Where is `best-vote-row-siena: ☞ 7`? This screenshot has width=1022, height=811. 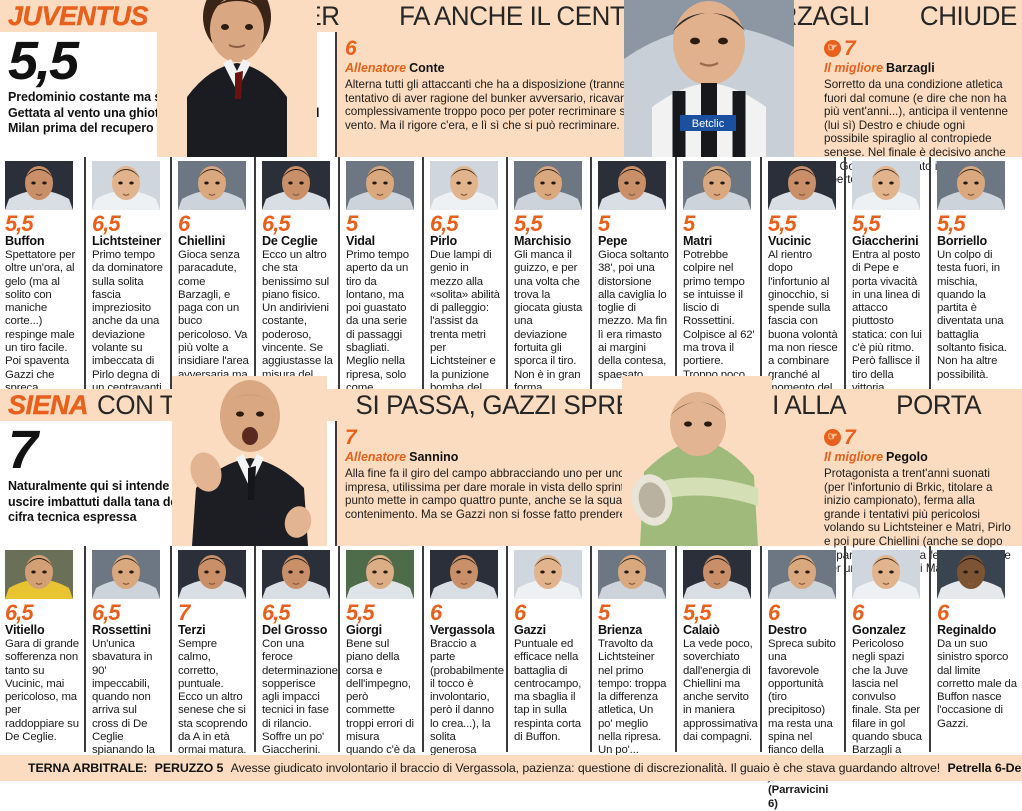 best-vote-row-siena: ☞ 7 is located at coordinates (918, 437).